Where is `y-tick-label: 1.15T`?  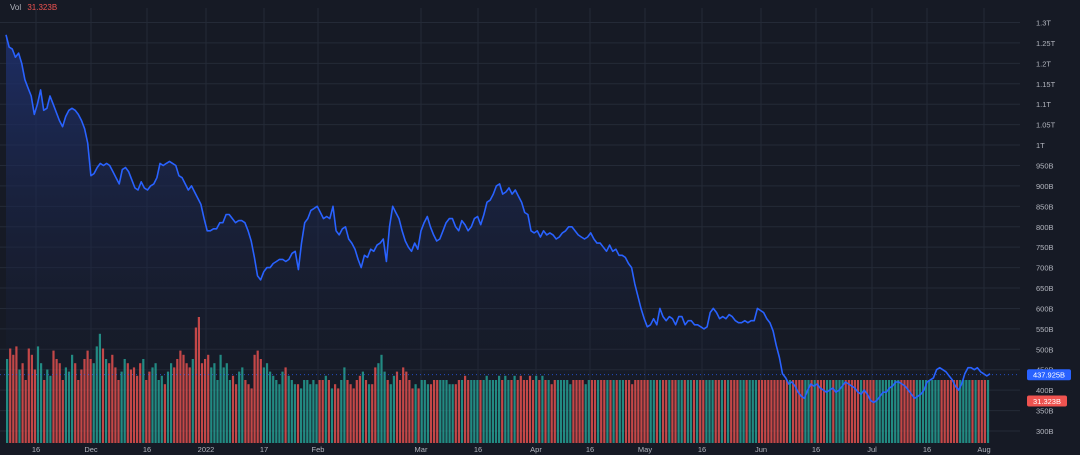 y-tick-label: 1.15T is located at coordinates (1046, 84).